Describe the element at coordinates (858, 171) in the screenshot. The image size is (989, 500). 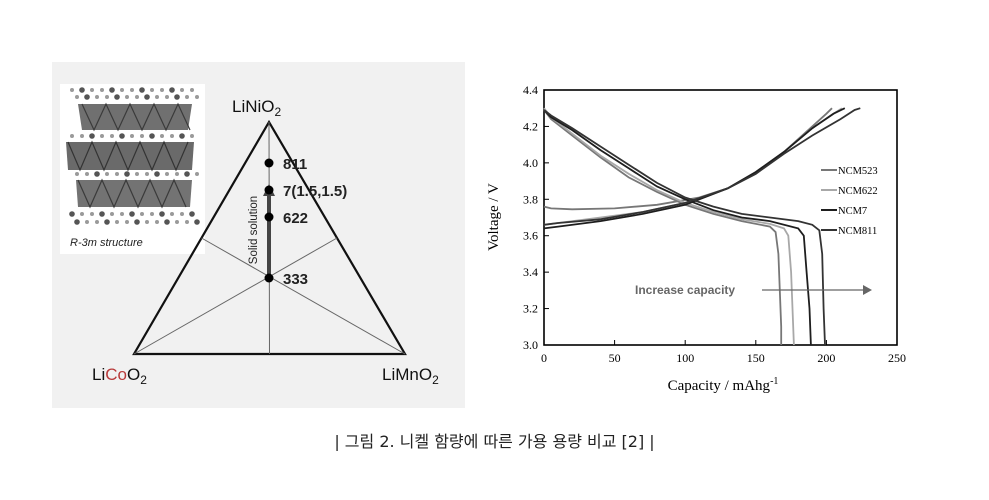
I see `legend-label: NCM523` at that location.